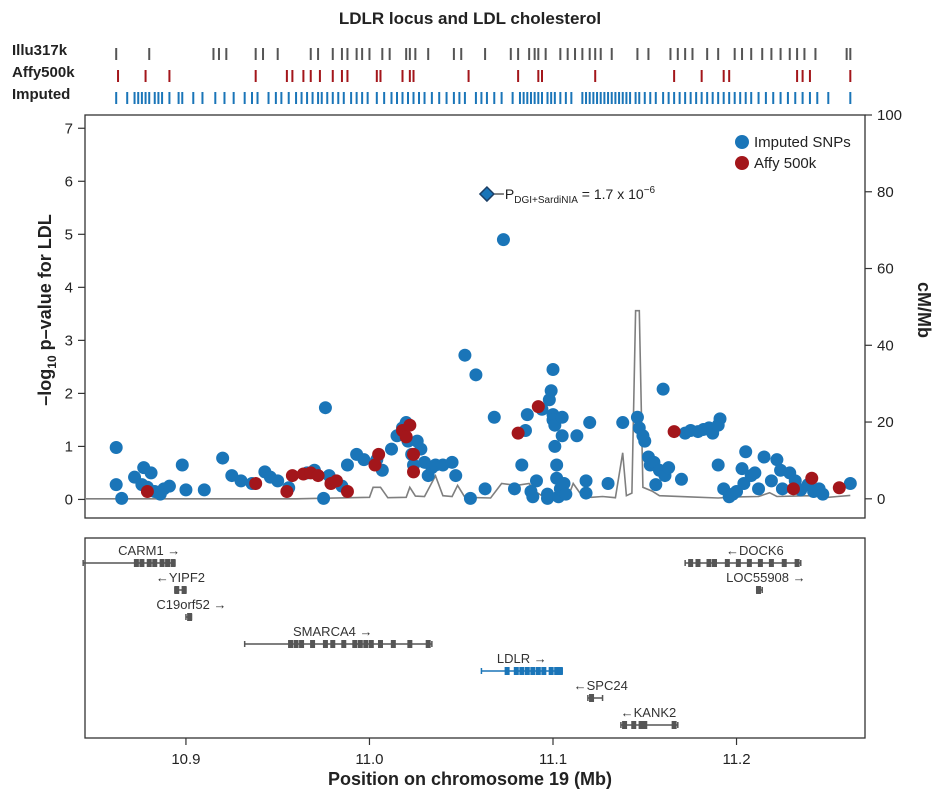  What do you see at coordinates (611, 194) in the screenshot?
I see `annotation-suffix: = 1.7 x 10` at bounding box center [611, 194].